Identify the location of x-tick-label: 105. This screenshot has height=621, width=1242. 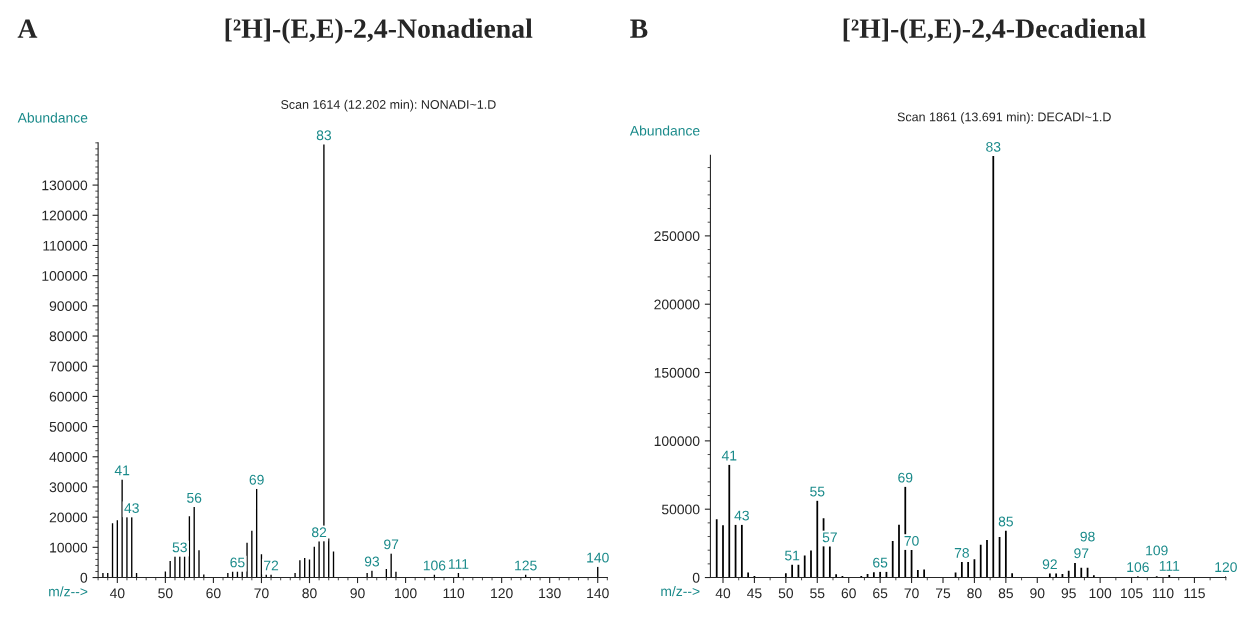
(1132, 593).